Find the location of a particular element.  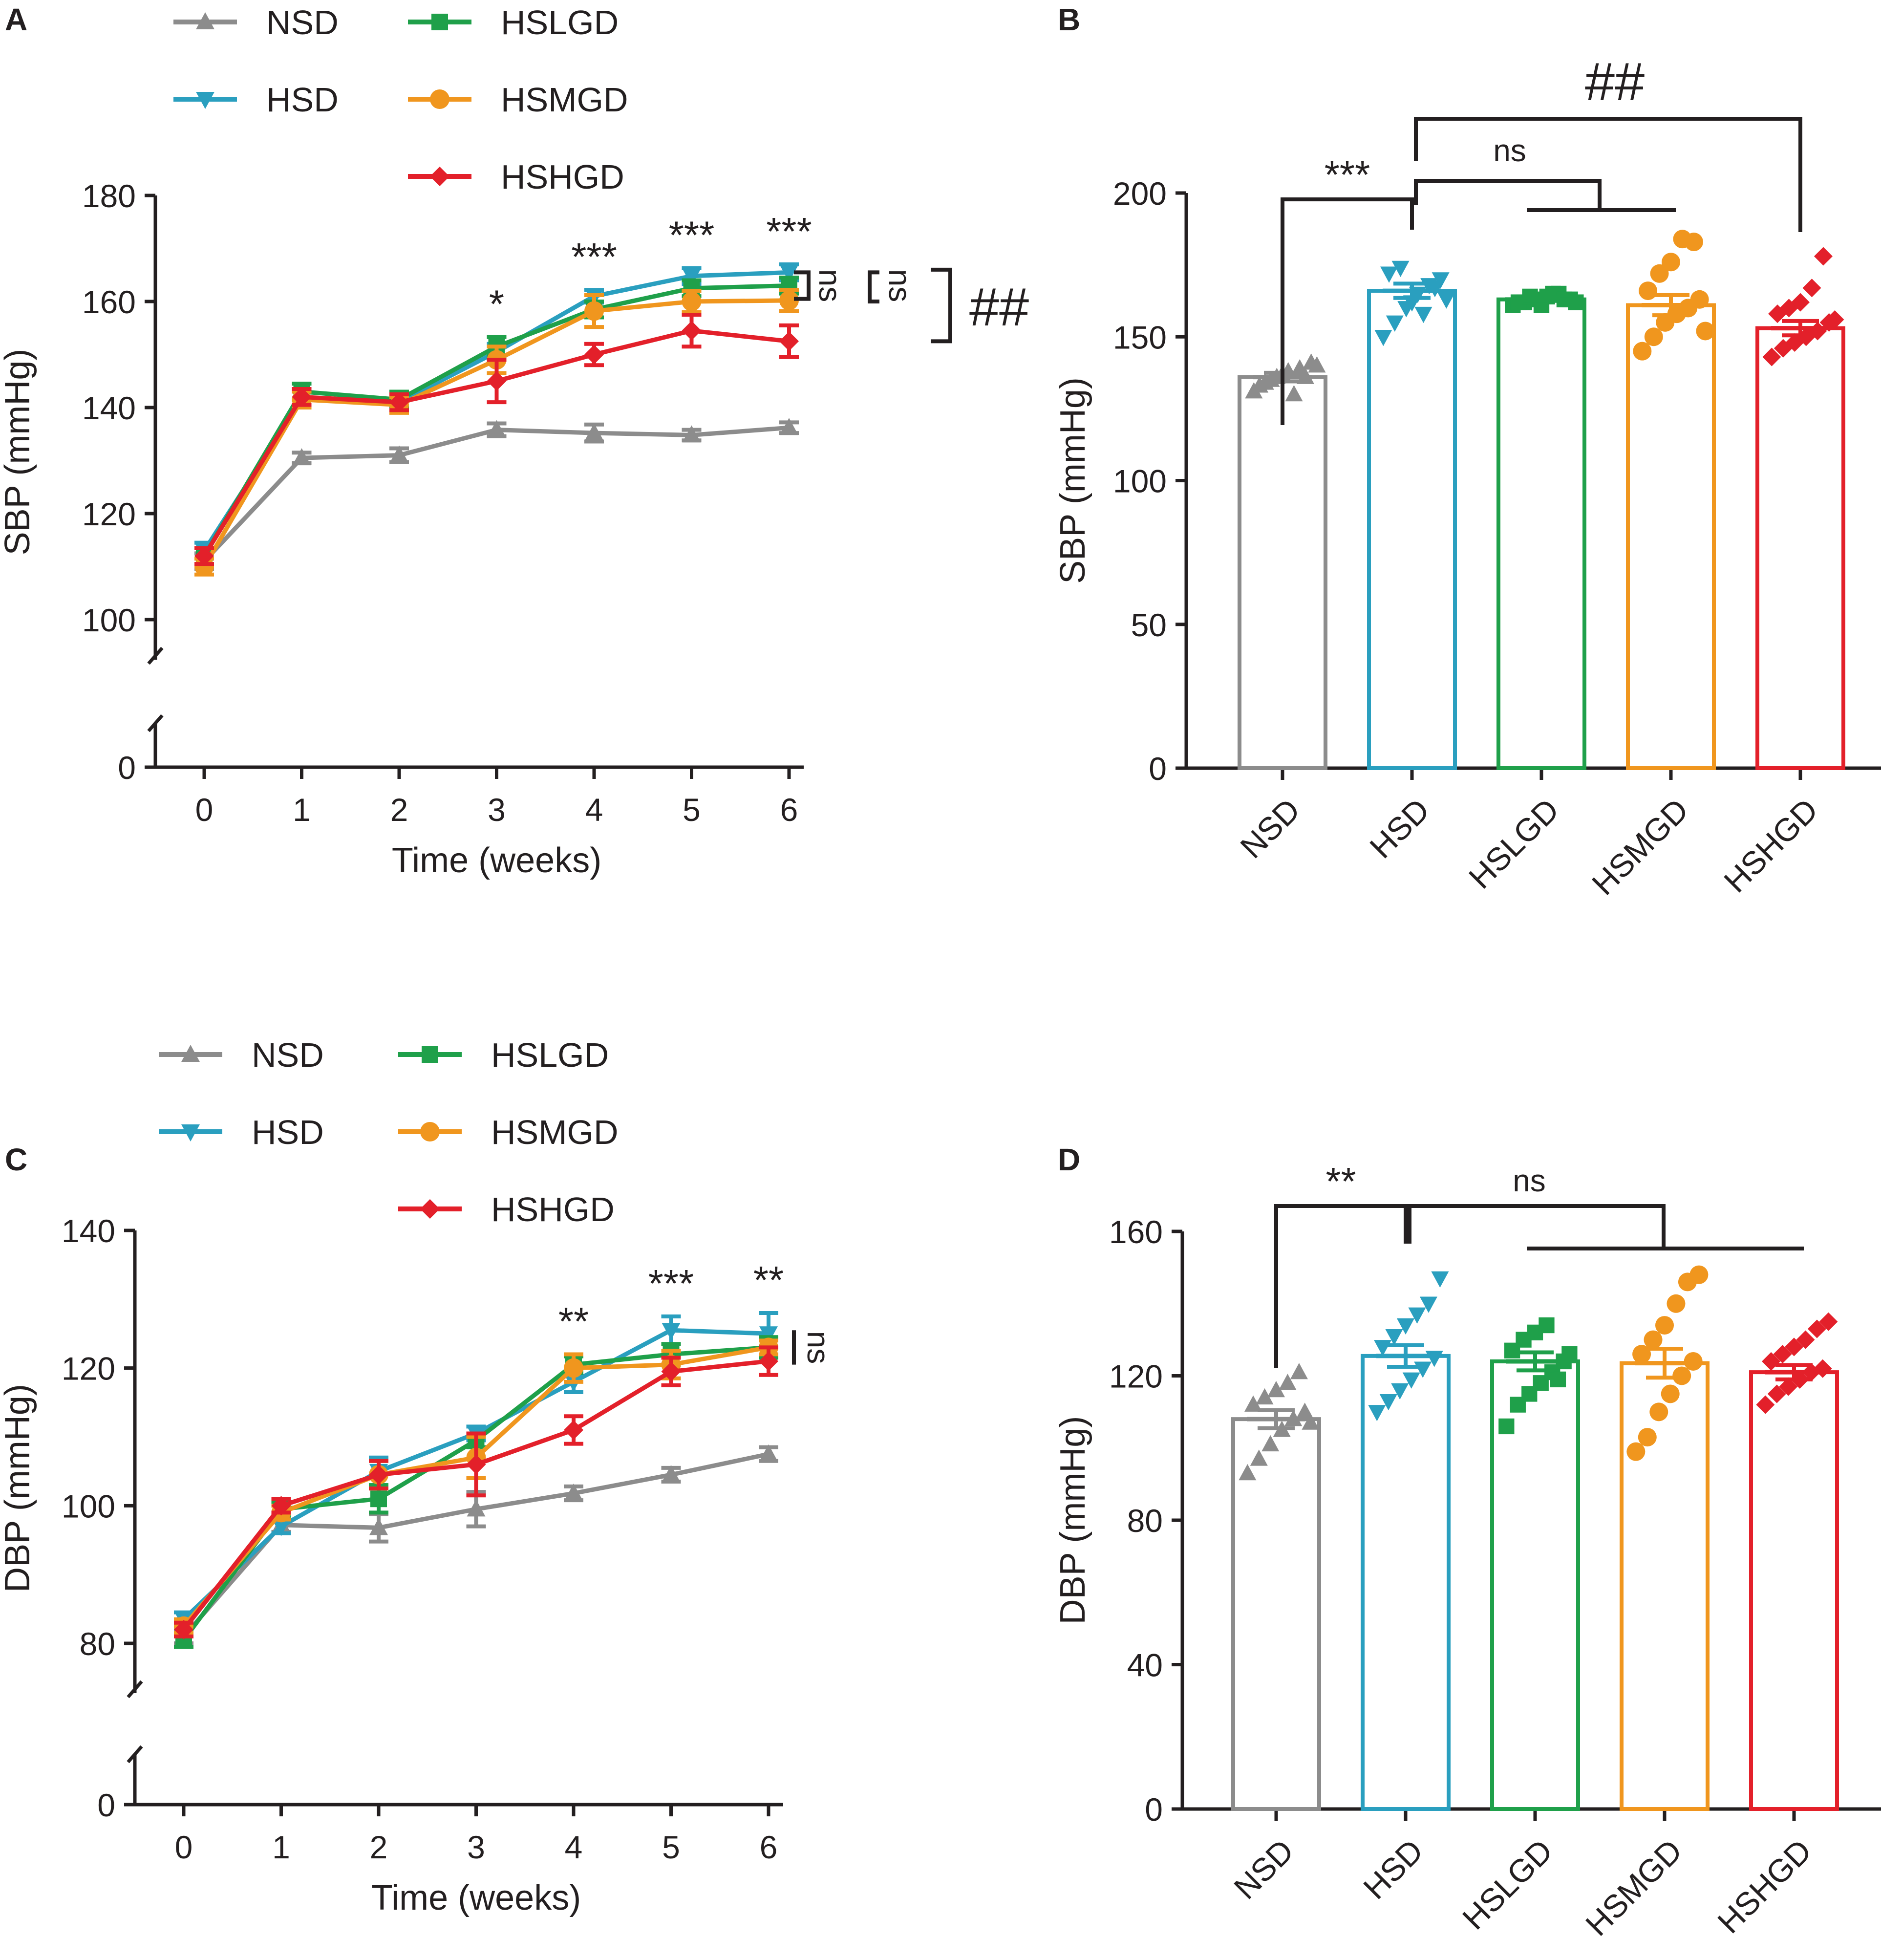

legend-item-hsmgd: HSMGD is located at coordinates (508, 1132).